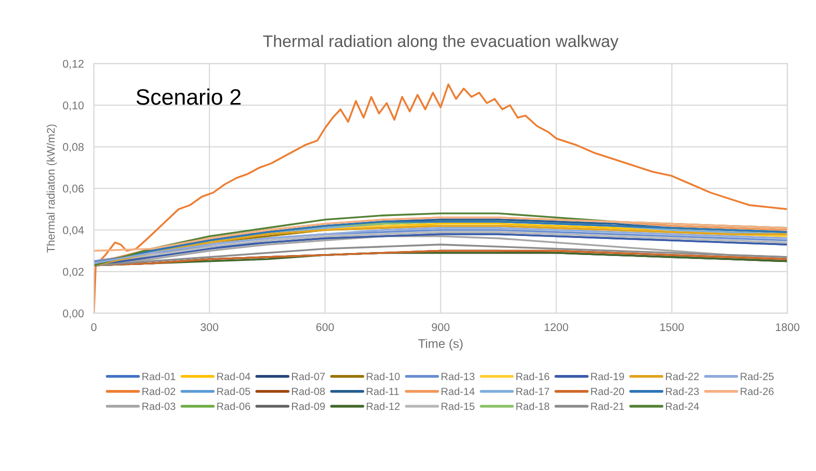 The width and height of the screenshot is (816, 471). Describe the element at coordinates (682, 376) in the screenshot. I see `legend-label: Rad-22` at that location.